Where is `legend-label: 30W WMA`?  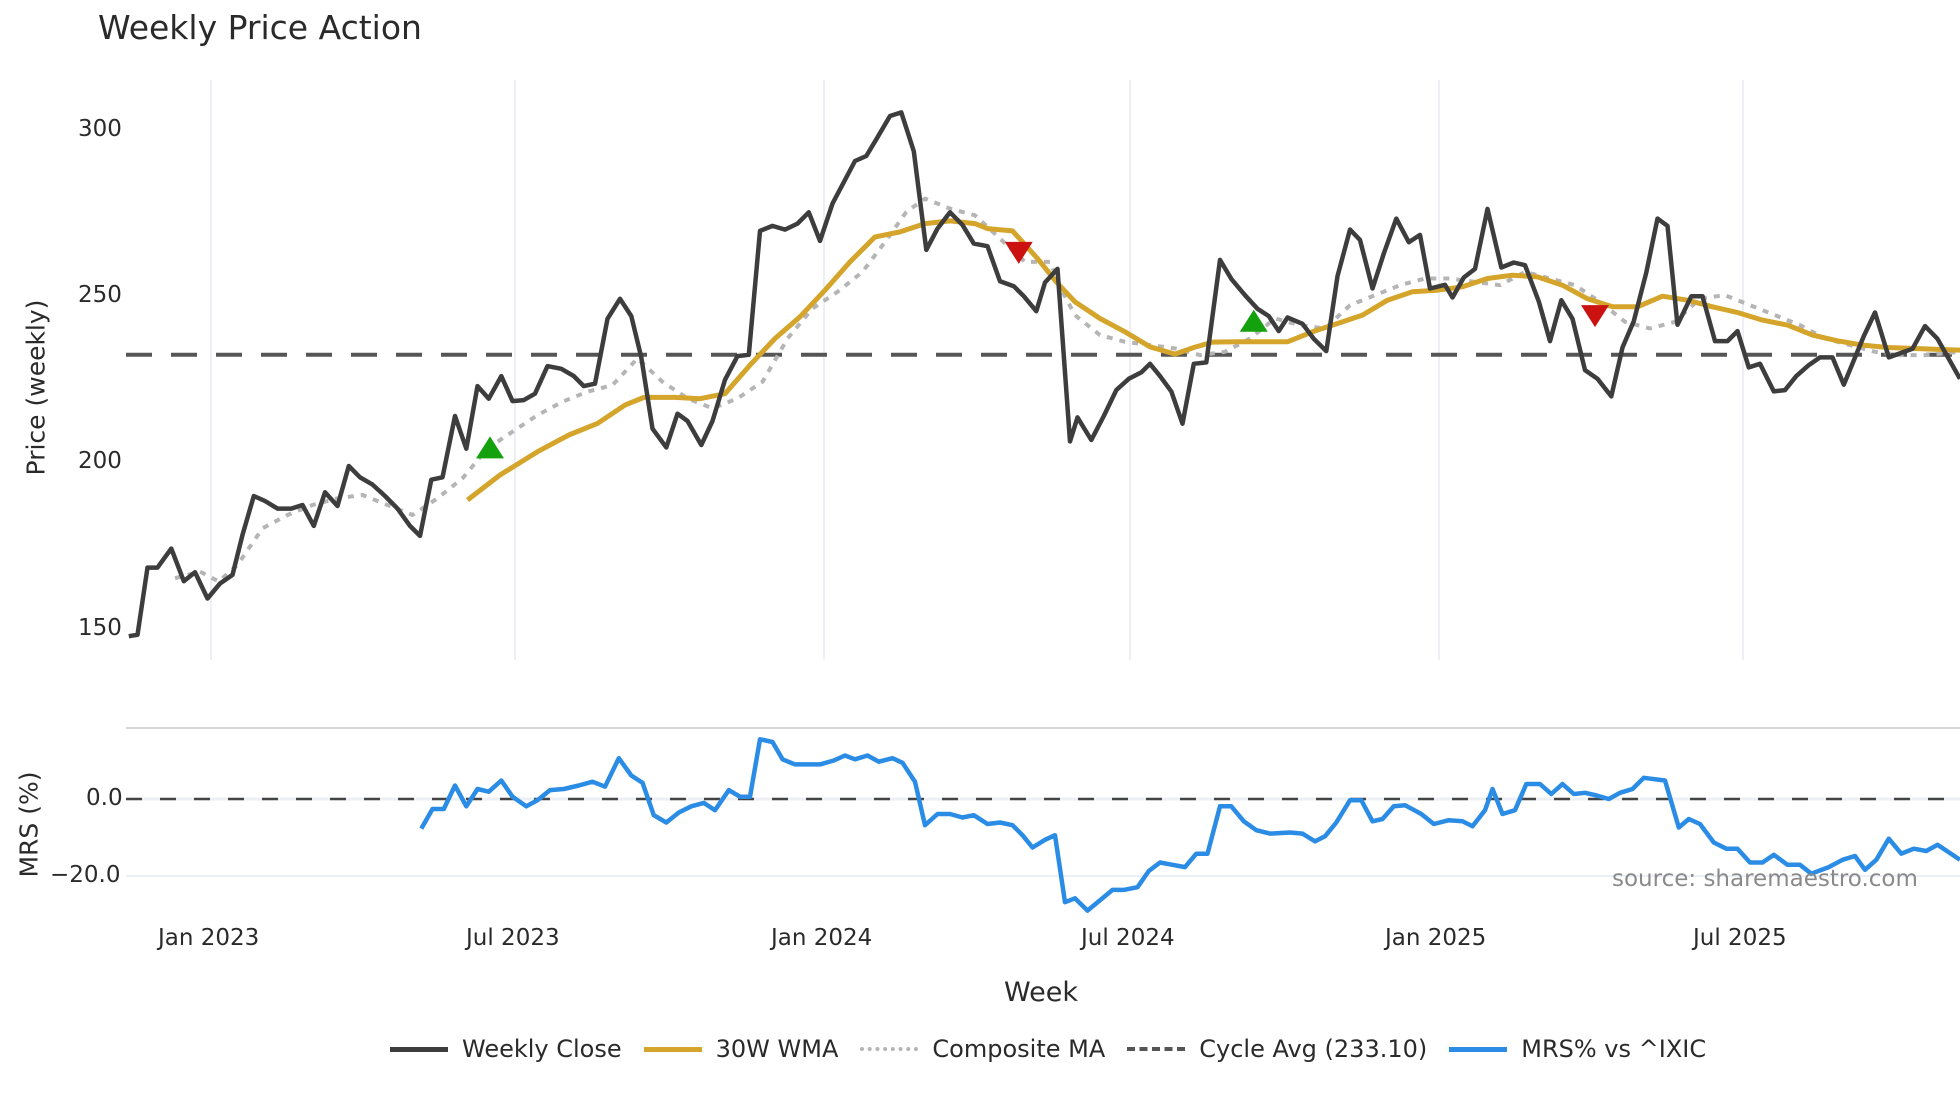 legend-label: 30W WMA is located at coordinates (777, 1049).